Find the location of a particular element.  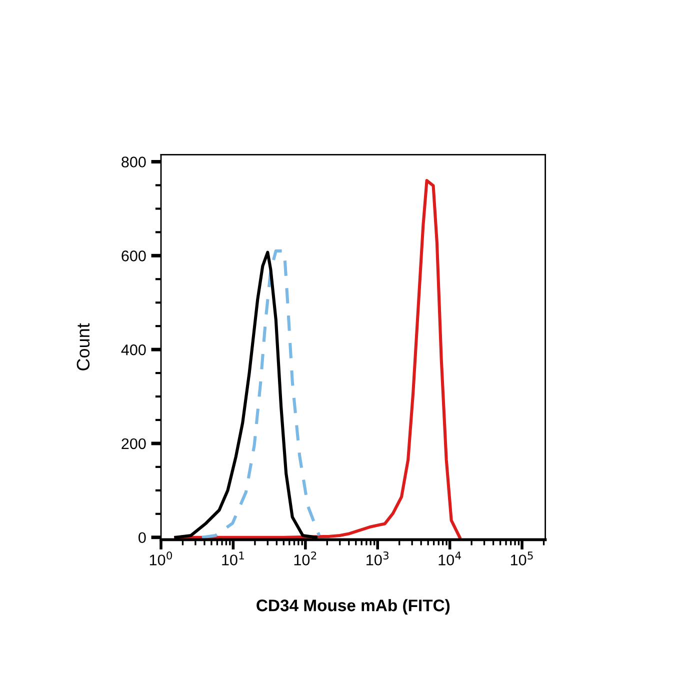

y-tick-label: 800 is located at coordinates (134, 162).